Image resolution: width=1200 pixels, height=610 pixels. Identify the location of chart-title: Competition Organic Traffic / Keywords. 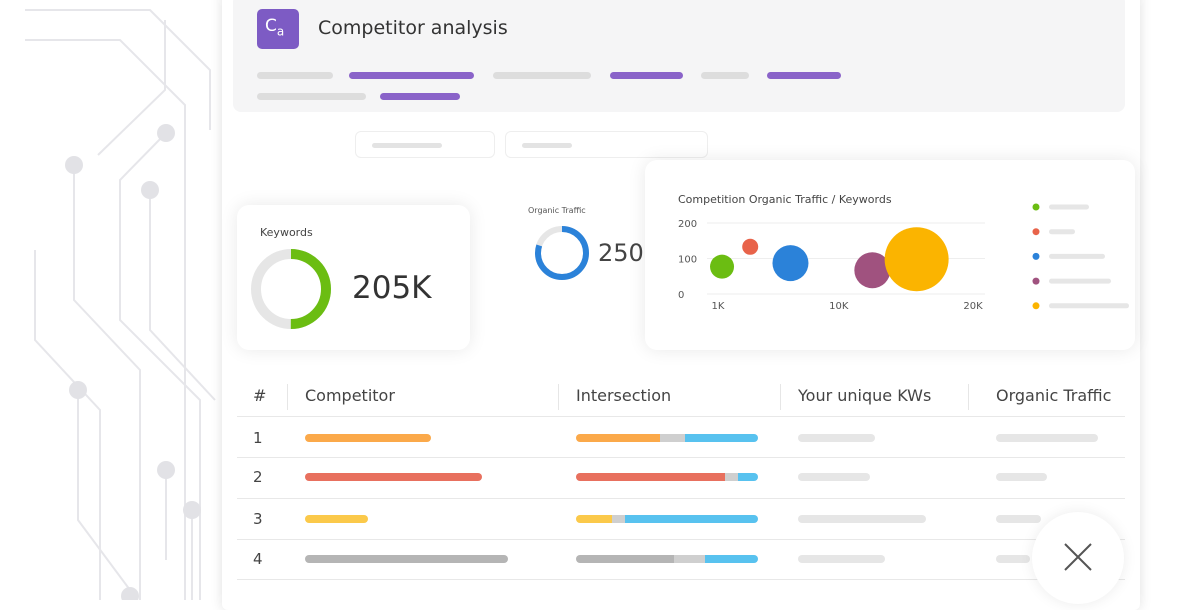
(785, 199).